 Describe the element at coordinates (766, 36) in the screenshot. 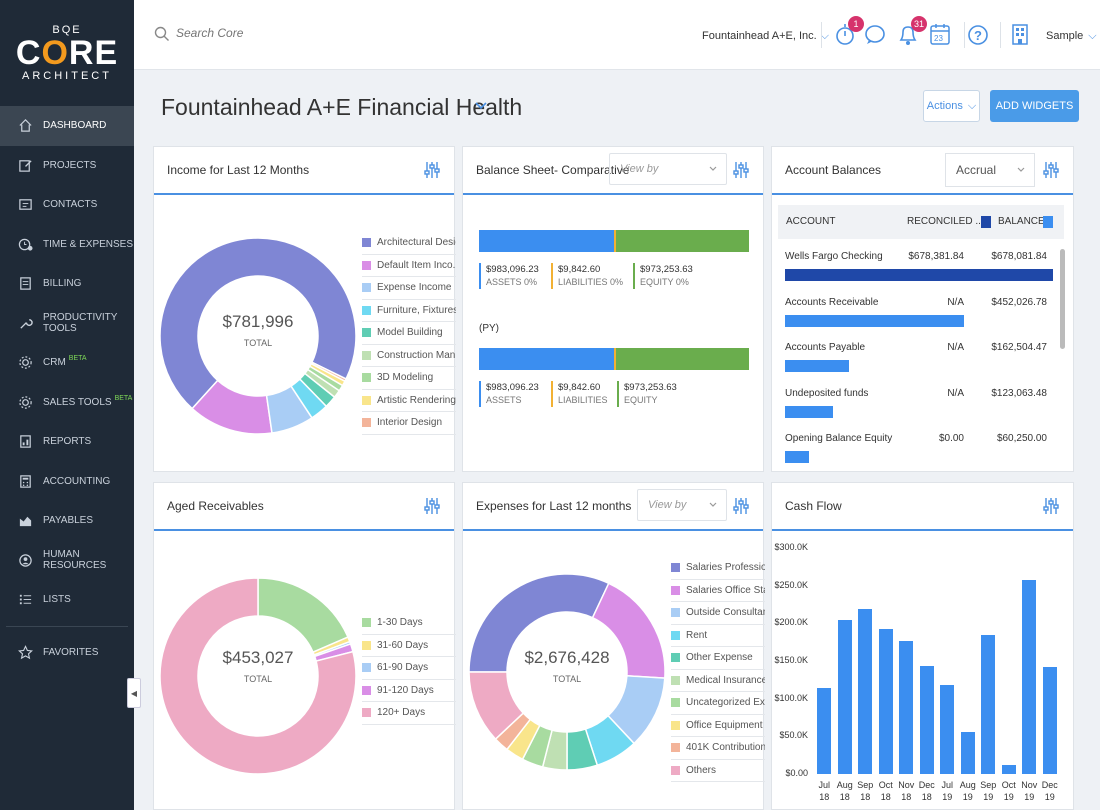

I see `company-selector: Fountainhead A+E, Inc. ⌵` at that location.